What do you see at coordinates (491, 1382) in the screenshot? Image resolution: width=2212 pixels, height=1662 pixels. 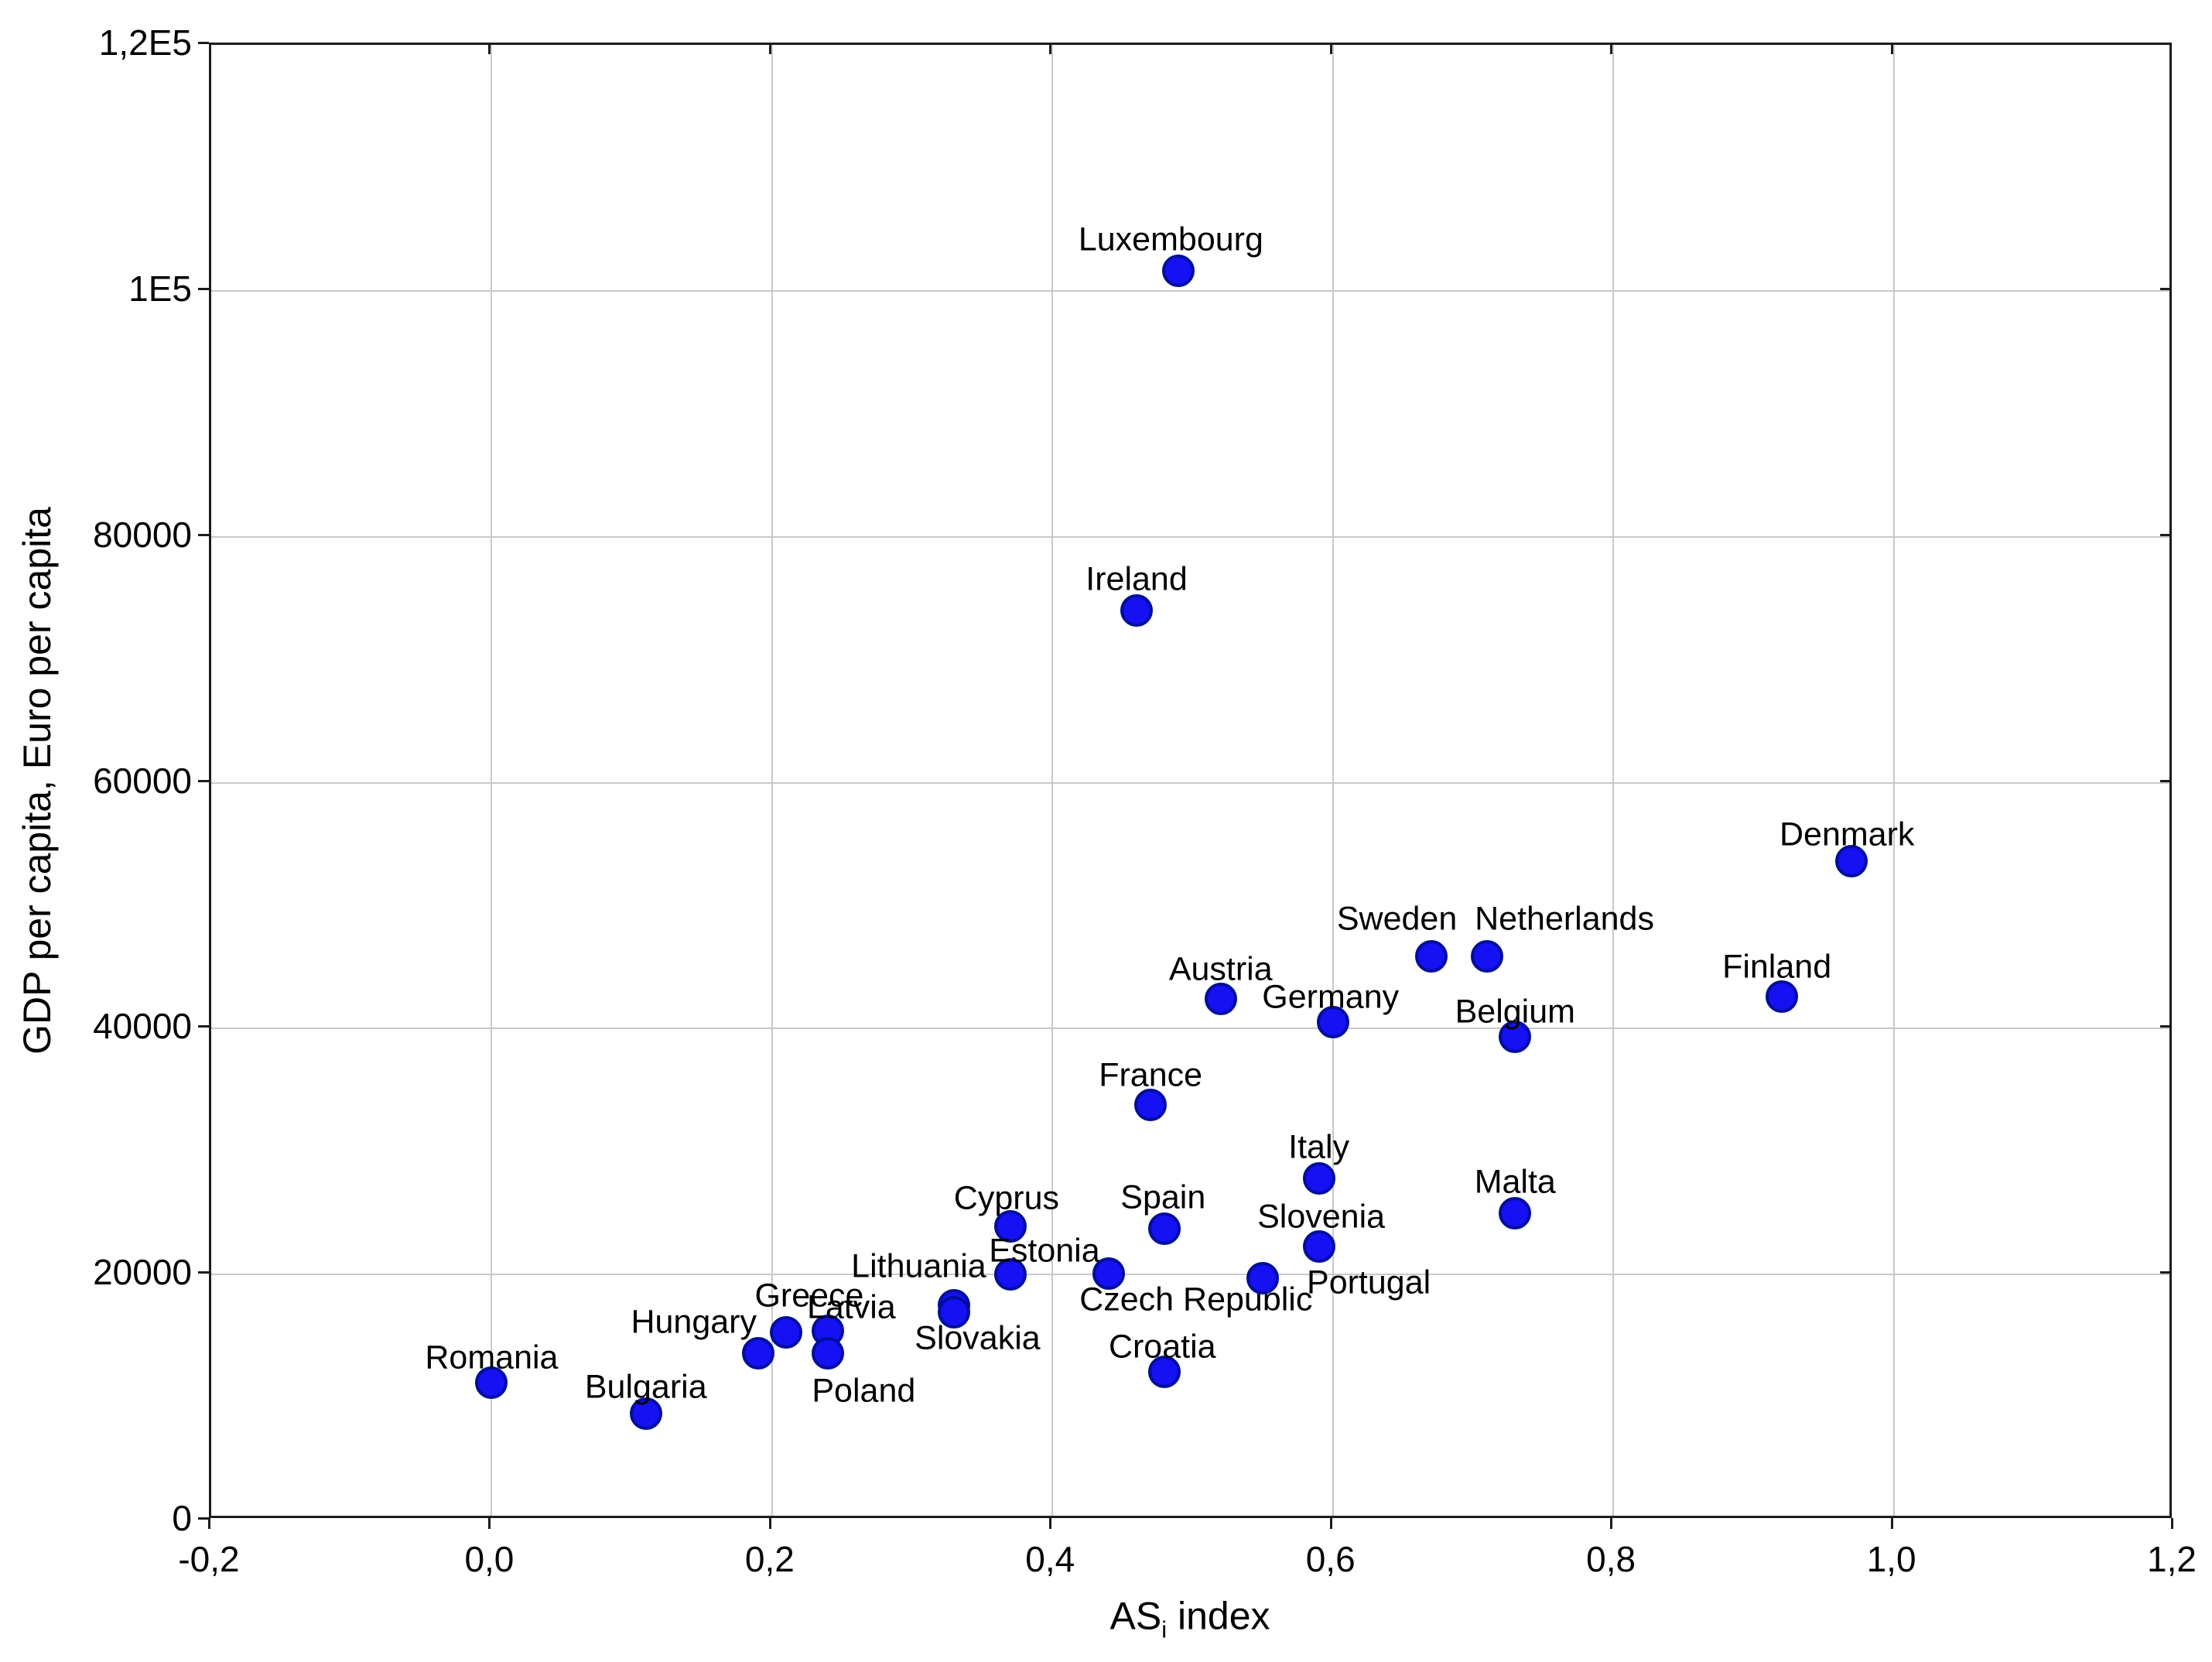 I see `data-point-romania` at bounding box center [491, 1382].